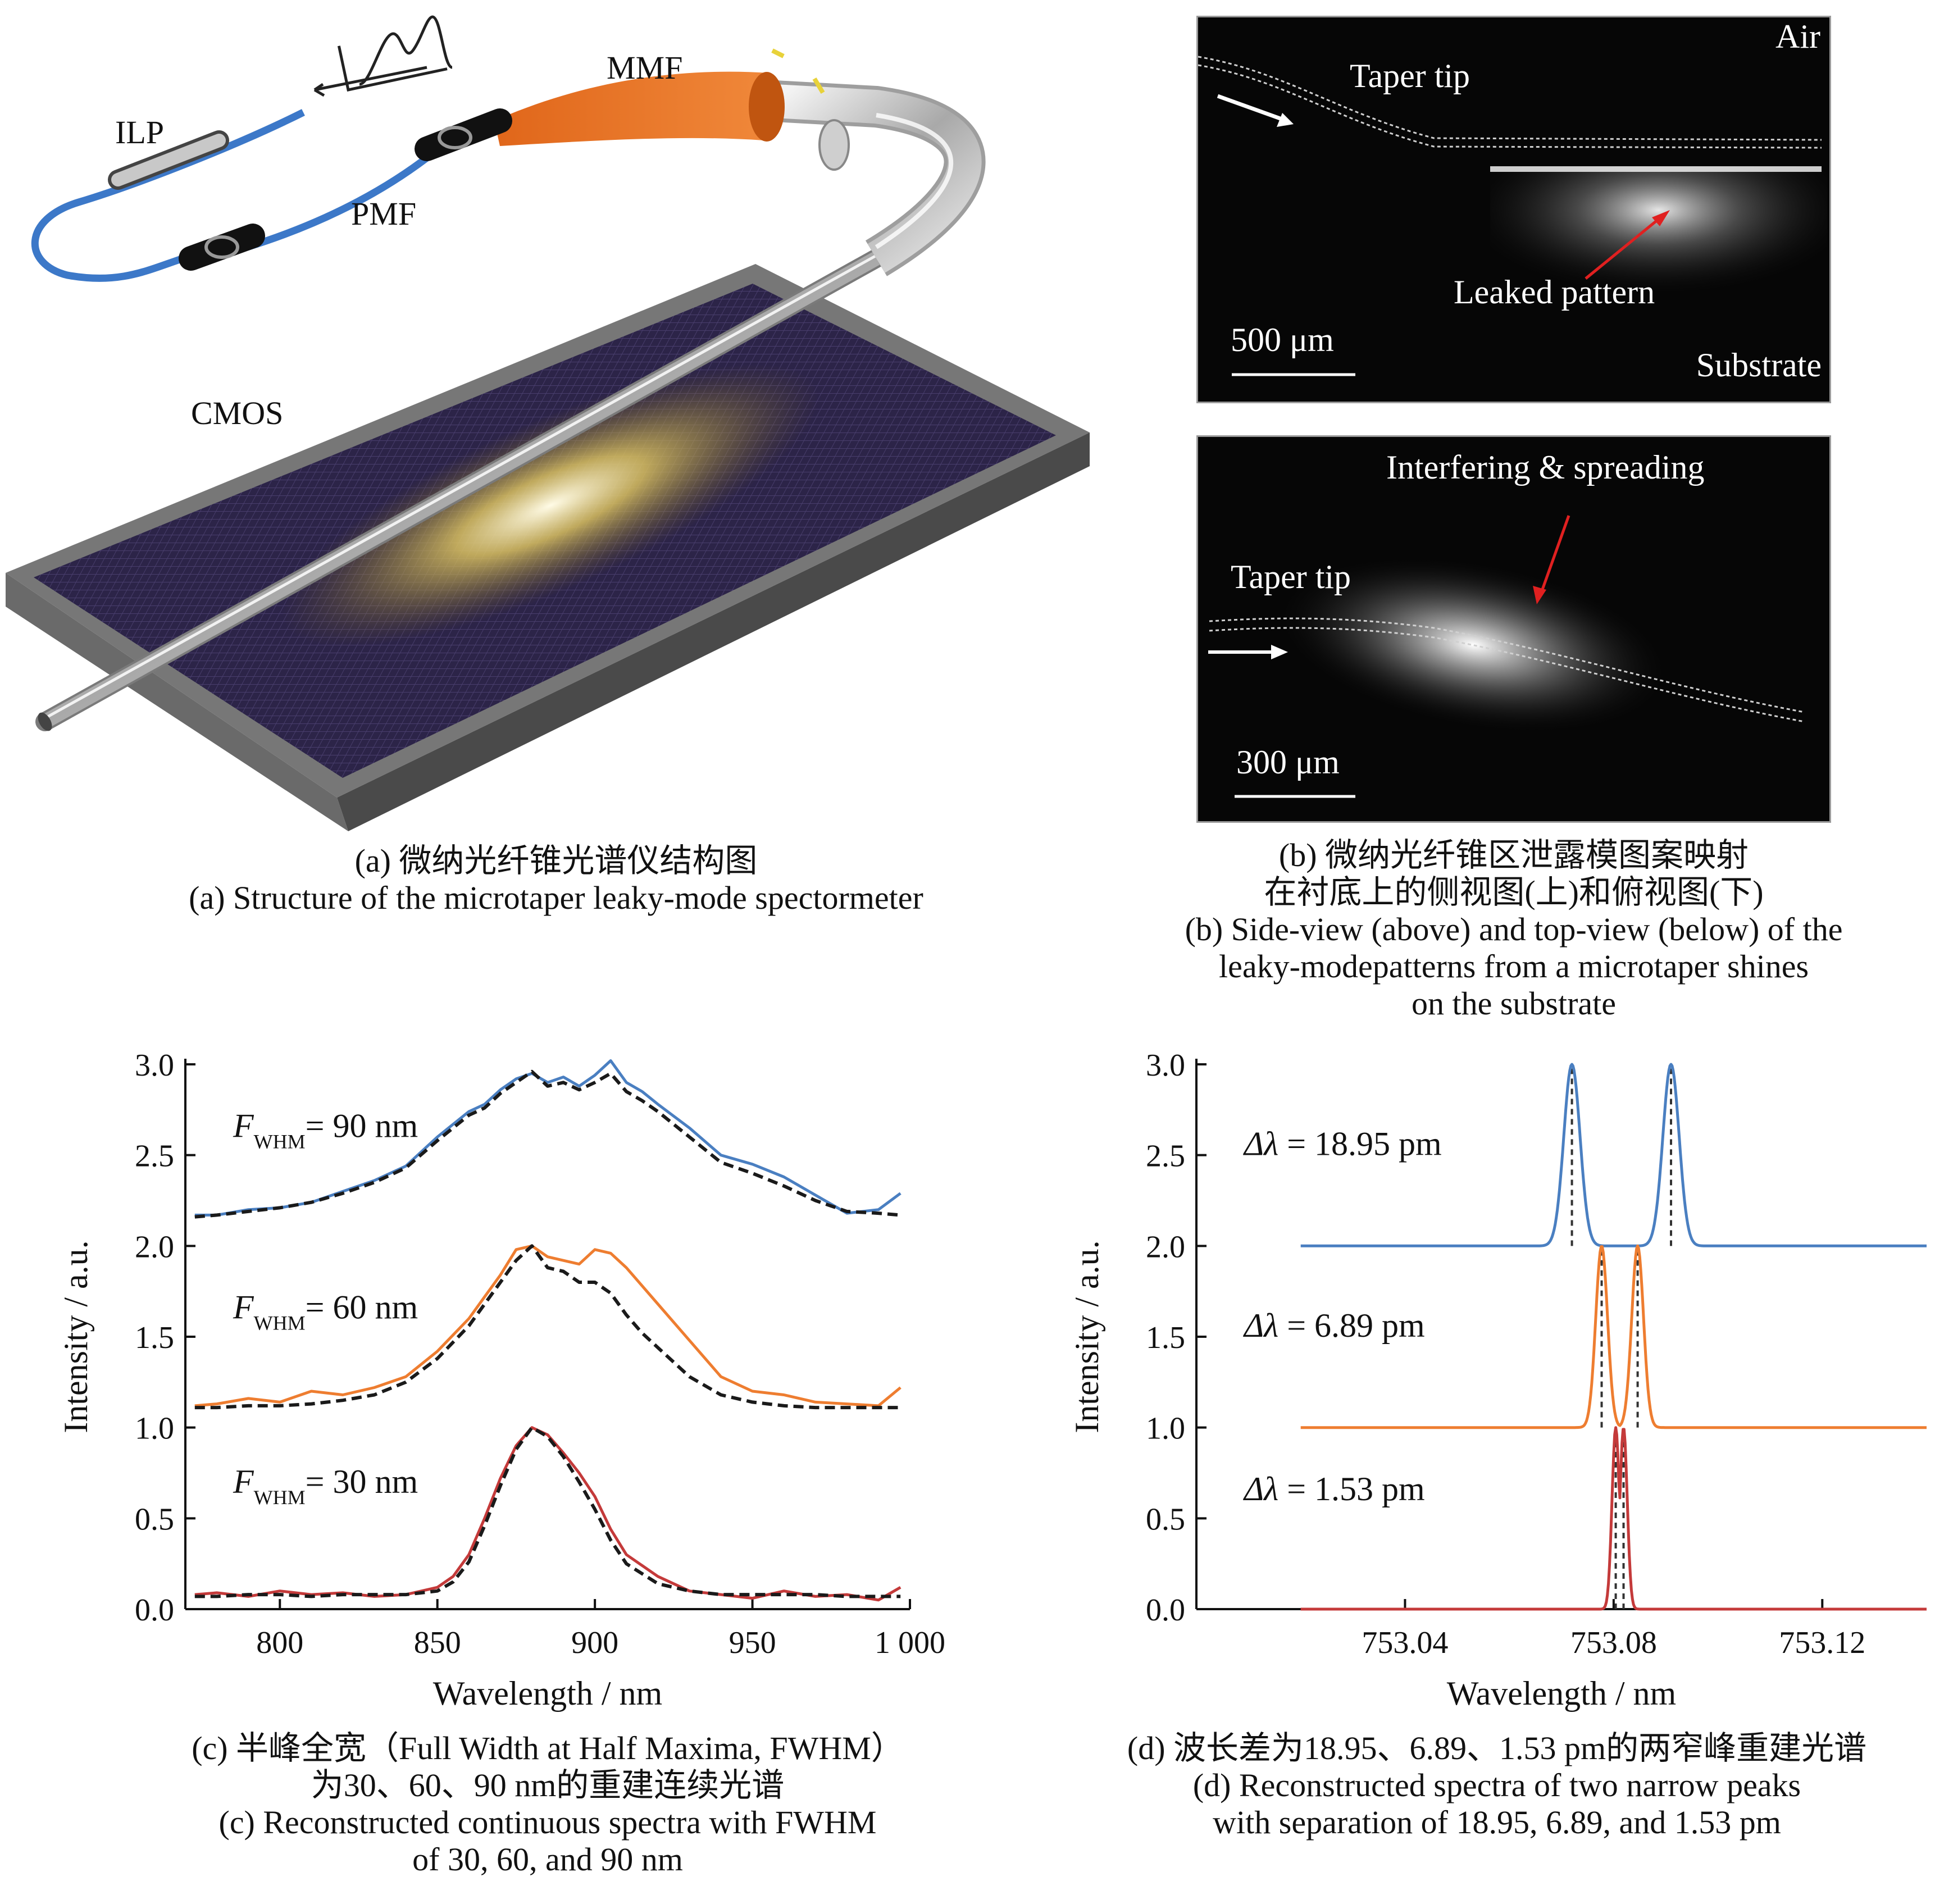 This screenshot has width=1944, height=1904. Describe the element at coordinates (644, 67) in the screenshot. I see `label-mmf: MMF` at that location.